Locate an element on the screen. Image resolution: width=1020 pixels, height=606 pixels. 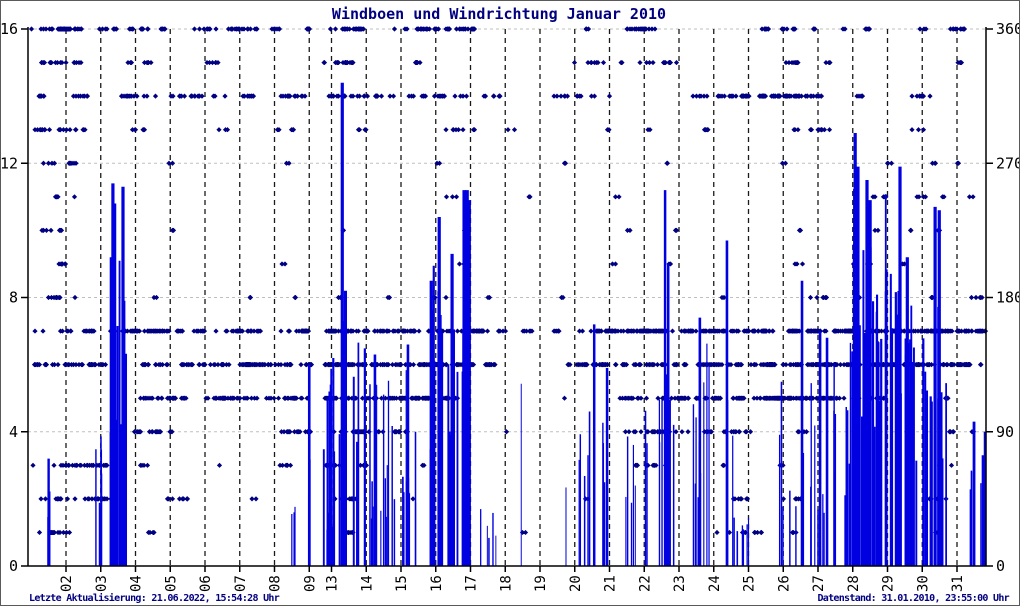
svg-text: 26 is located at coordinates (784, 583).